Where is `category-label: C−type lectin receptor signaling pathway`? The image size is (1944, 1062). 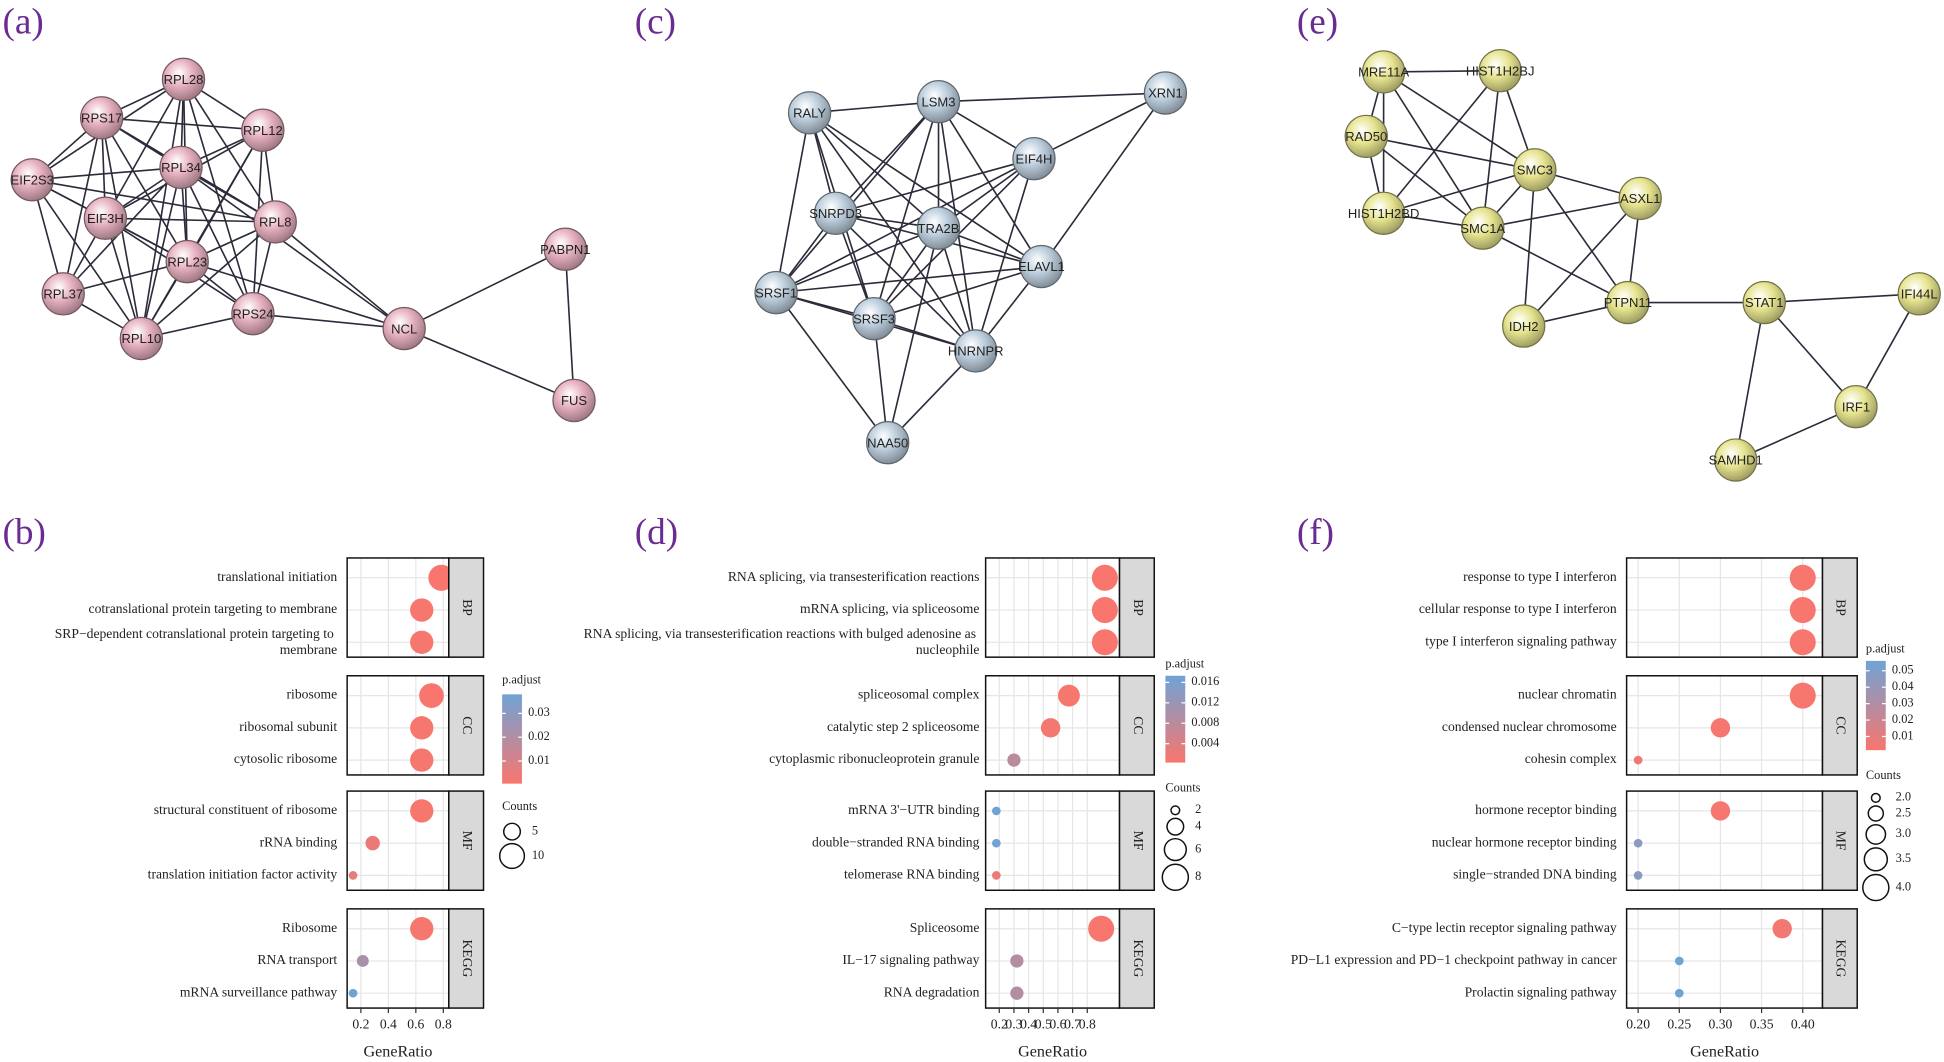
category-label: C−type lectin receptor signaling pathway is located at coordinates (1504, 927).